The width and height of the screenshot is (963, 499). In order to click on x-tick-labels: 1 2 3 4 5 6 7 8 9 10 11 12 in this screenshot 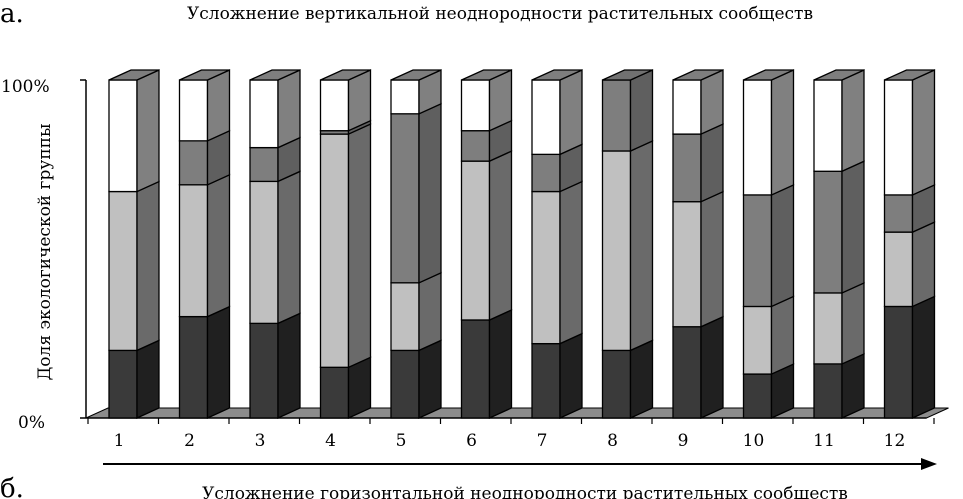, I will do `click(510, 441)`.